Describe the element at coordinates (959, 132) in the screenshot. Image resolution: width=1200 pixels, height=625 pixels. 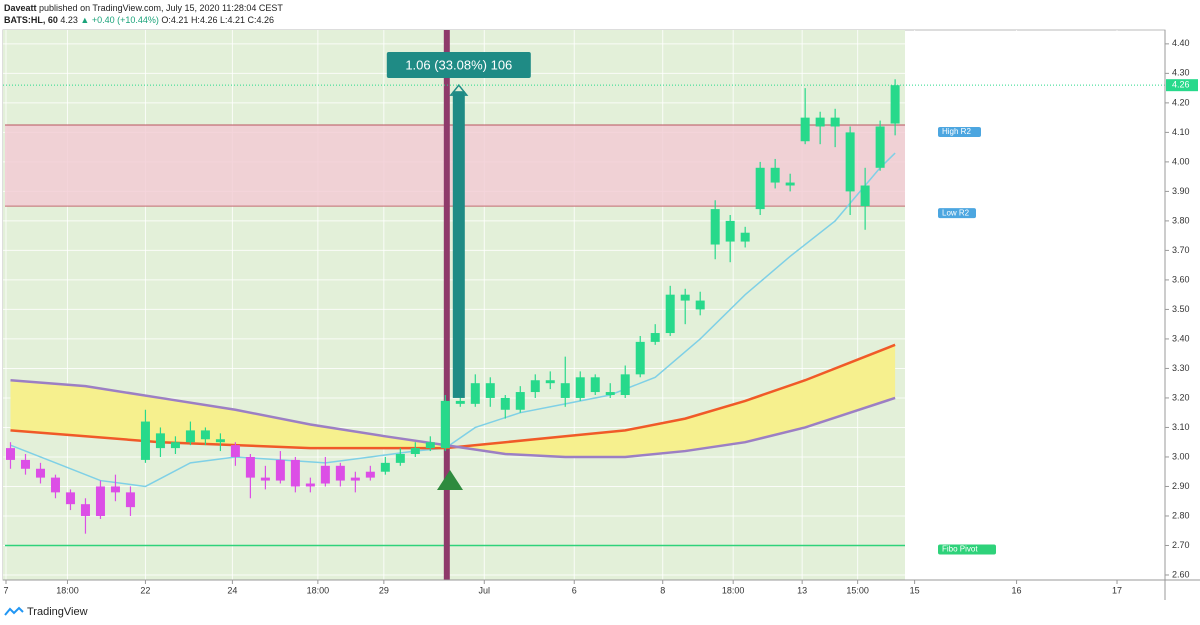
I see `level-label-box` at that location.